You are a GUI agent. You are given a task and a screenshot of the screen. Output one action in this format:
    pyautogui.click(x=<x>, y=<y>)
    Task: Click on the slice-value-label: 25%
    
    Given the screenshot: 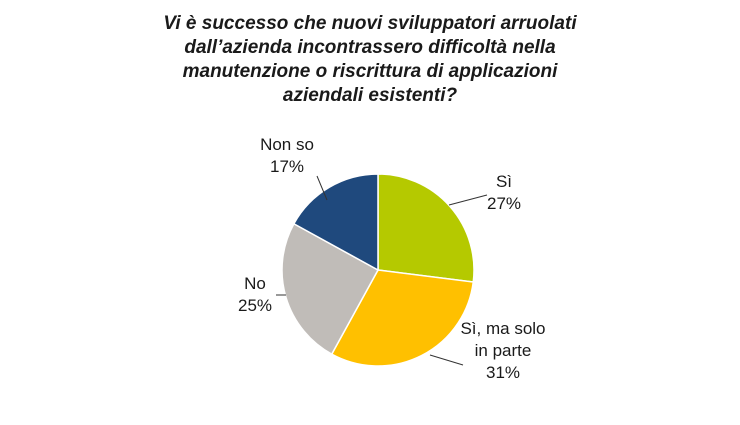 What is the action you would take?
    pyautogui.click(x=255, y=305)
    